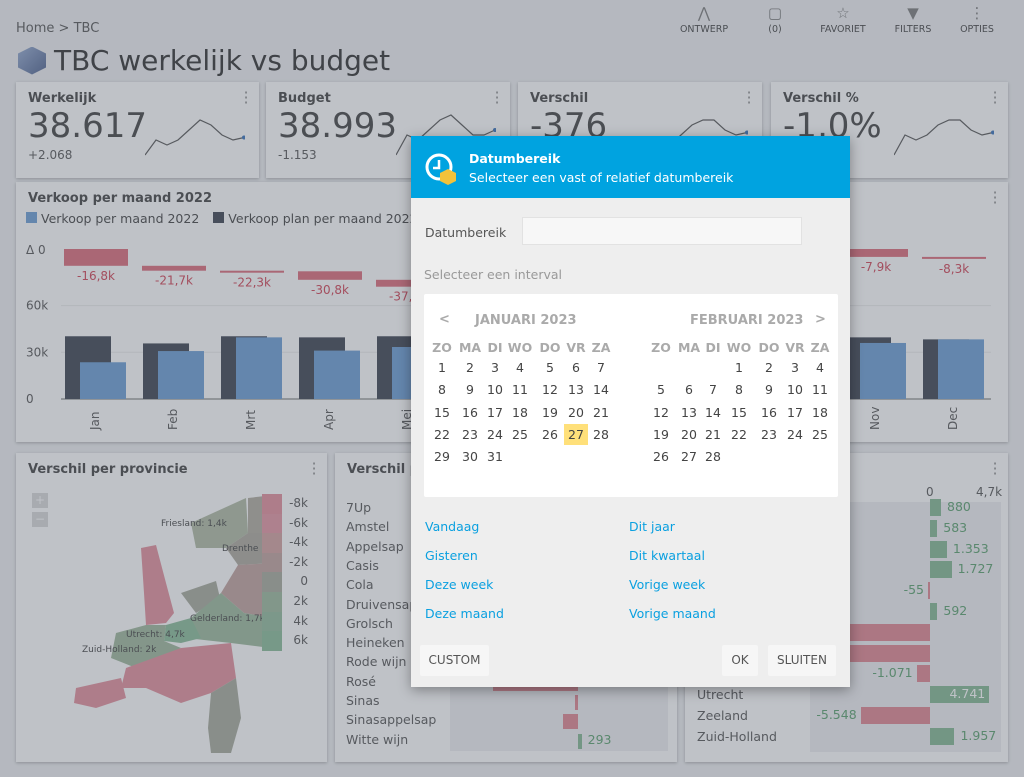 The width and height of the screenshot is (1024, 777). What do you see at coordinates (174, 268) in the screenshot?
I see `delta-bar-Feb` at bounding box center [174, 268].